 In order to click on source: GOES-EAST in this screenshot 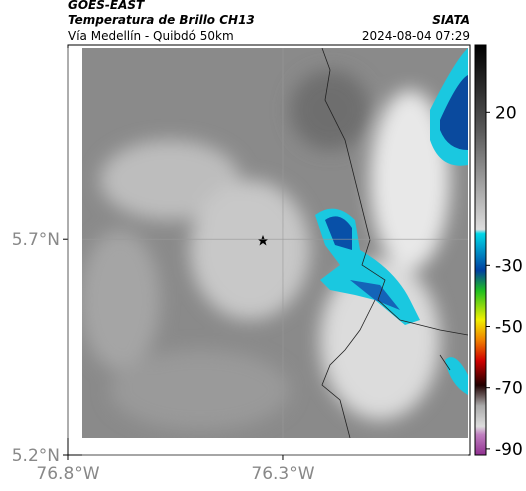, I will do `click(106, 6)`.